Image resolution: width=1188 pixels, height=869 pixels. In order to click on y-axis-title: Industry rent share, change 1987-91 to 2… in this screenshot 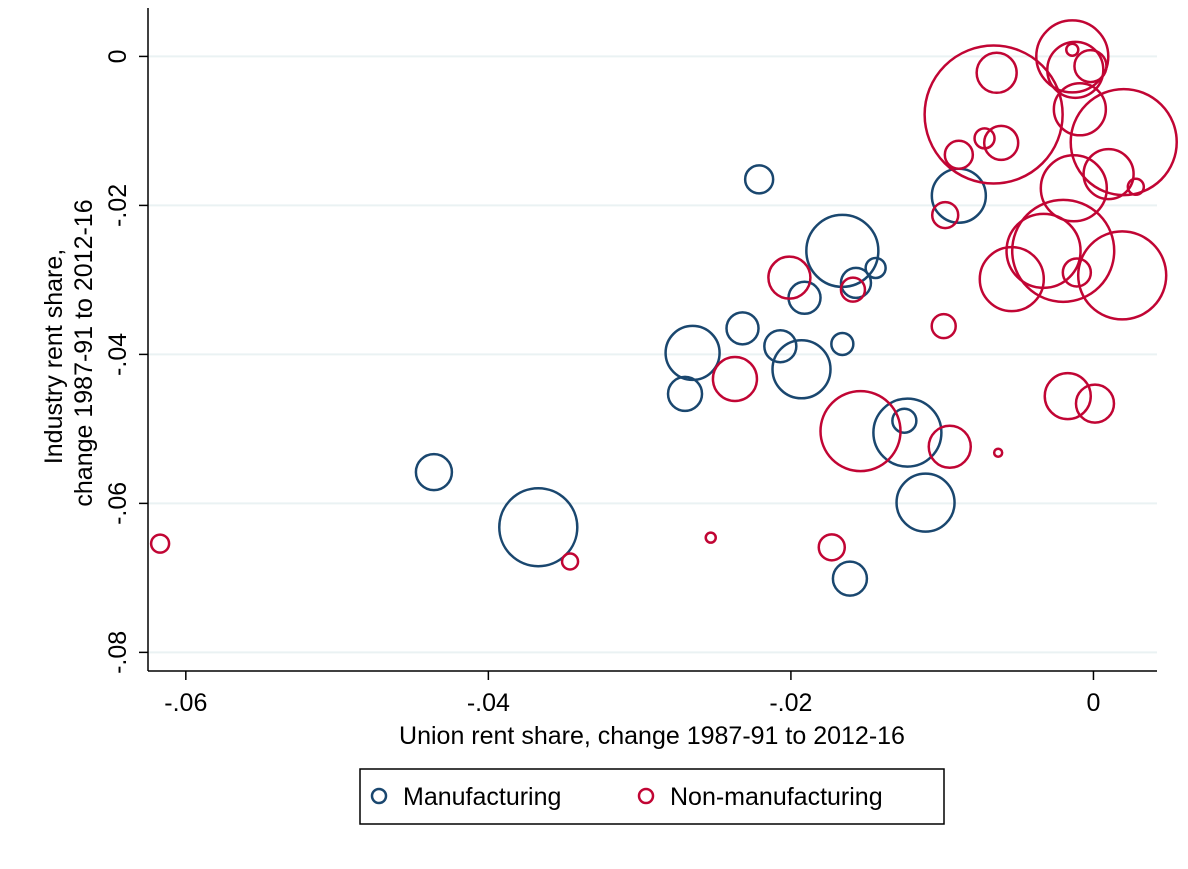, I will do `click(69, 352)`.